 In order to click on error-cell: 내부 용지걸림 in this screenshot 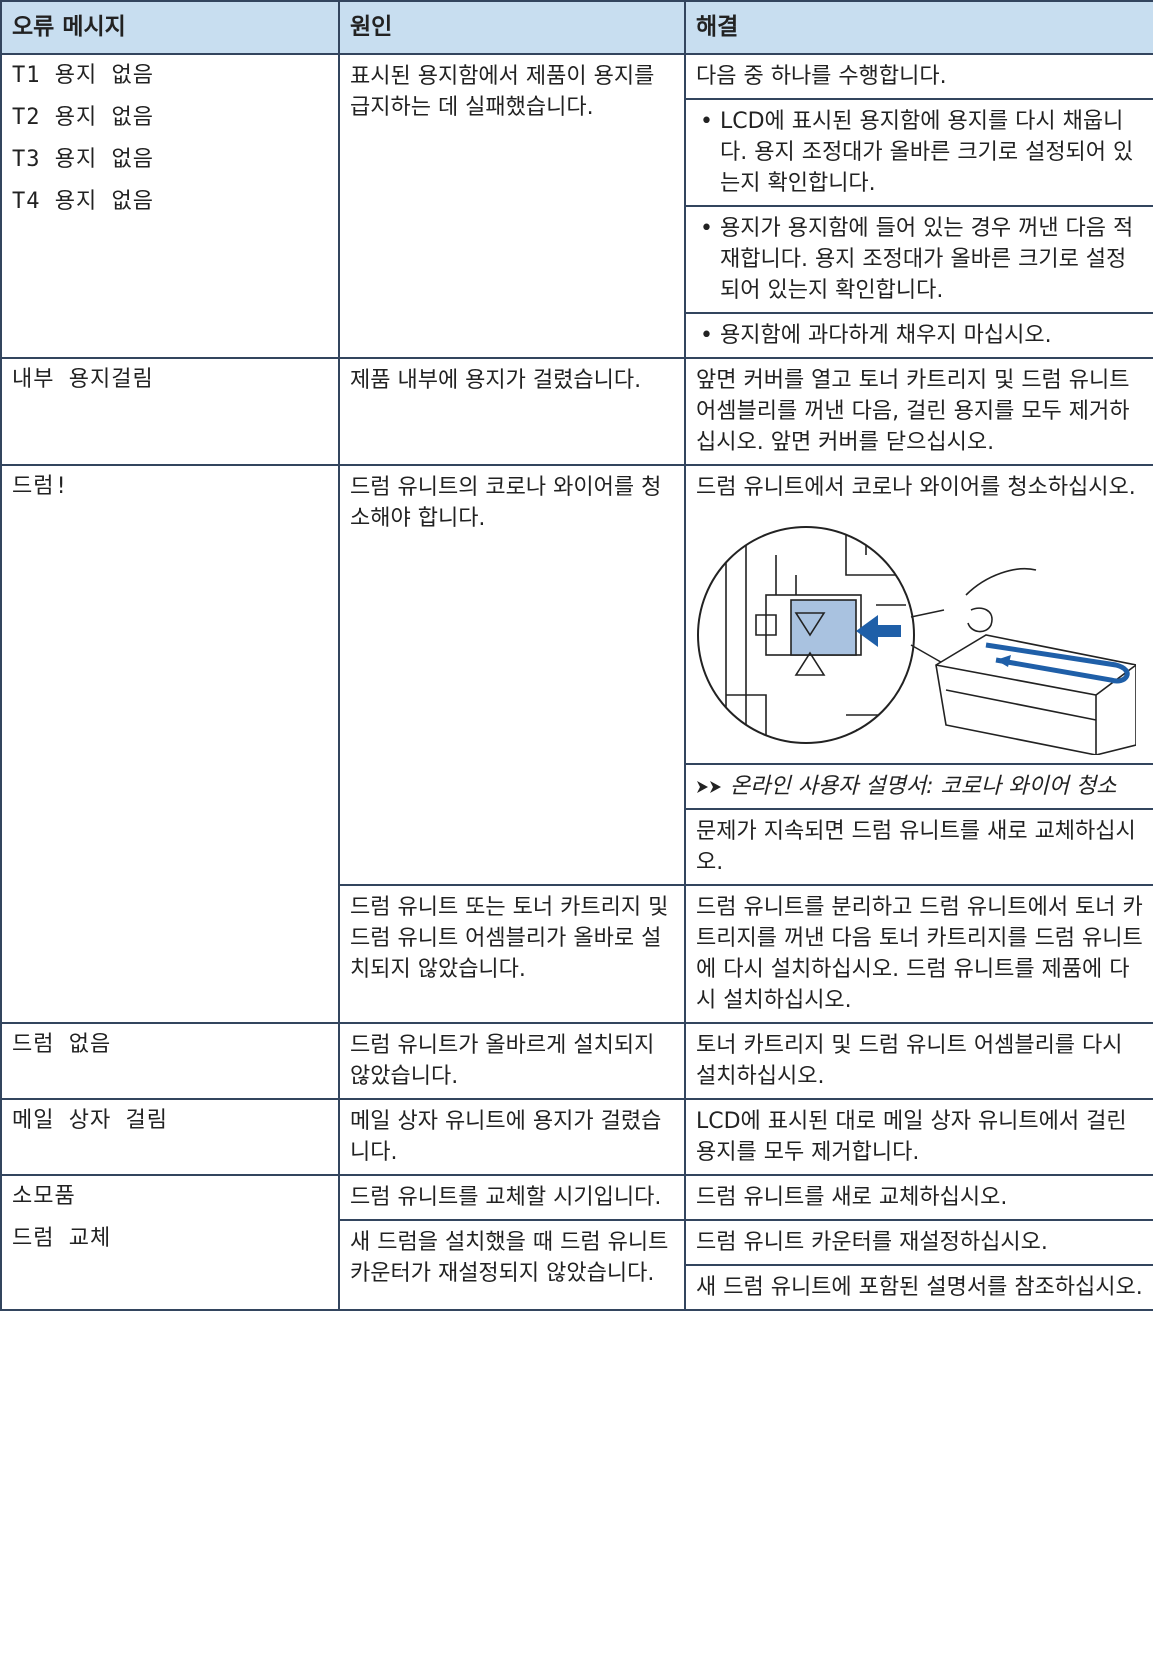, I will do `click(170, 411)`.